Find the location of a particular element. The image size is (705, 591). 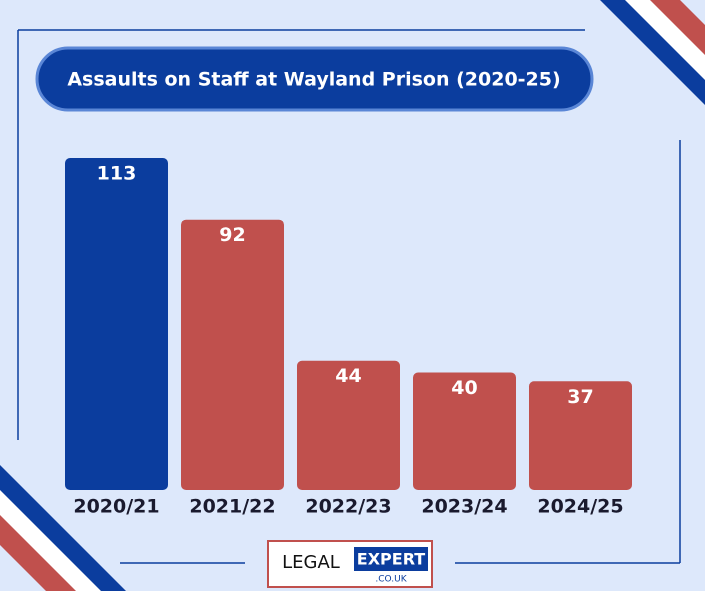

value-label: 113 is located at coordinates (117, 174).